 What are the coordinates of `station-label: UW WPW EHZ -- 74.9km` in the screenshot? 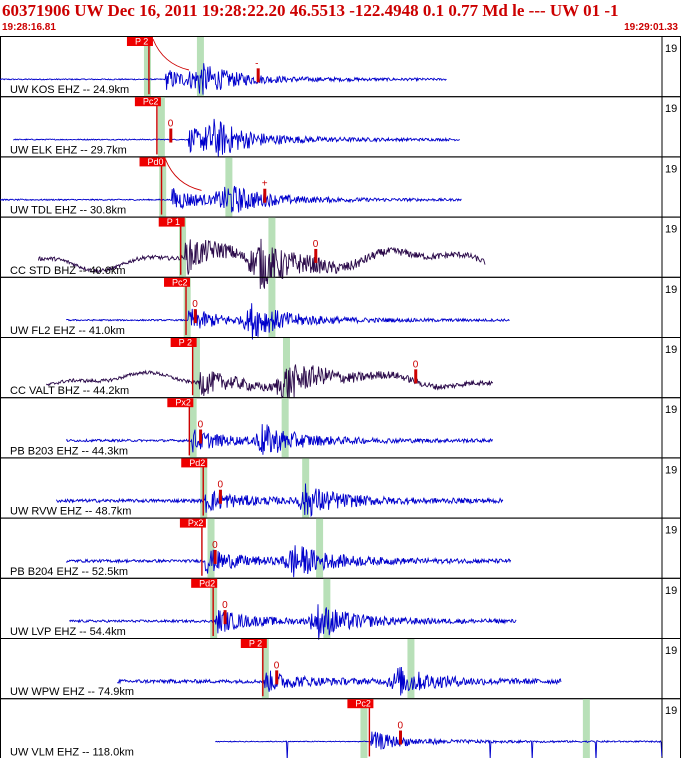 It's located at (72, 692).